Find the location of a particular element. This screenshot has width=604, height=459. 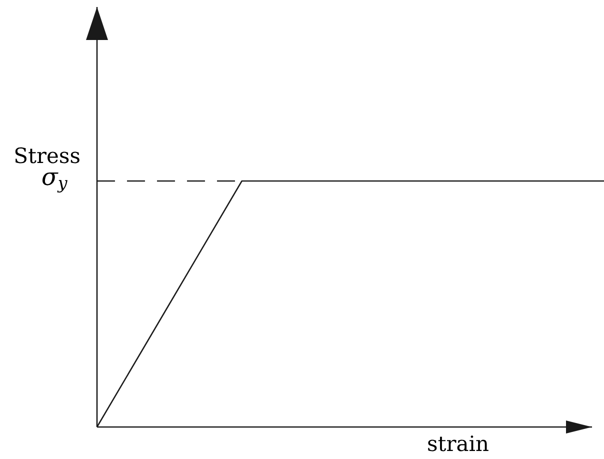

ref-line-label: σ$_{y}$ is located at coordinates (55, 182).